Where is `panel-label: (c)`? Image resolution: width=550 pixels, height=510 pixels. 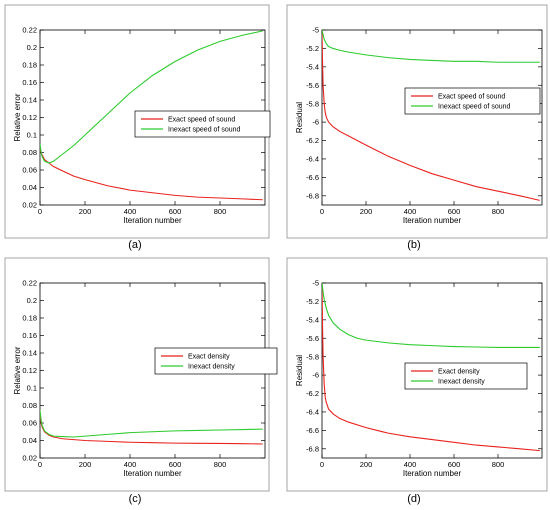 panel-label: (c) is located at coordinates (135, 499).